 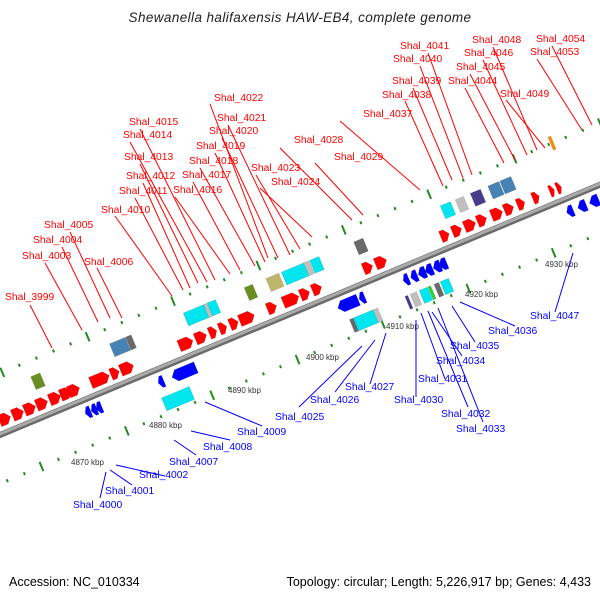 What do you see at coordinates (296, 182) in the screenshot?
I see `gene-label: Shal_4024` at bounding box center [296, 182].